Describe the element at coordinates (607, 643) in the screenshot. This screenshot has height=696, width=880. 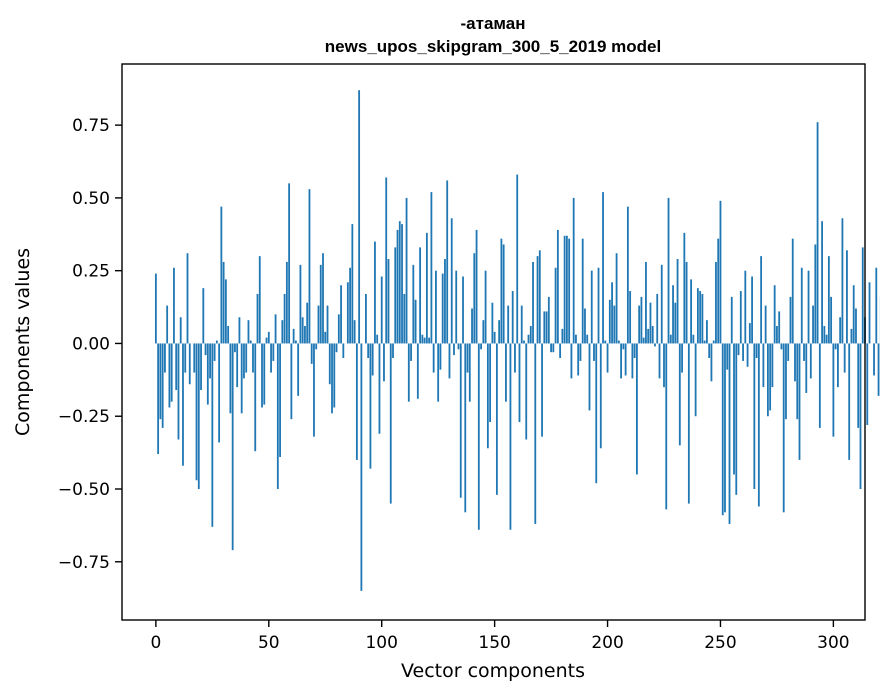
I see `x-tick-label: 200` at that location.